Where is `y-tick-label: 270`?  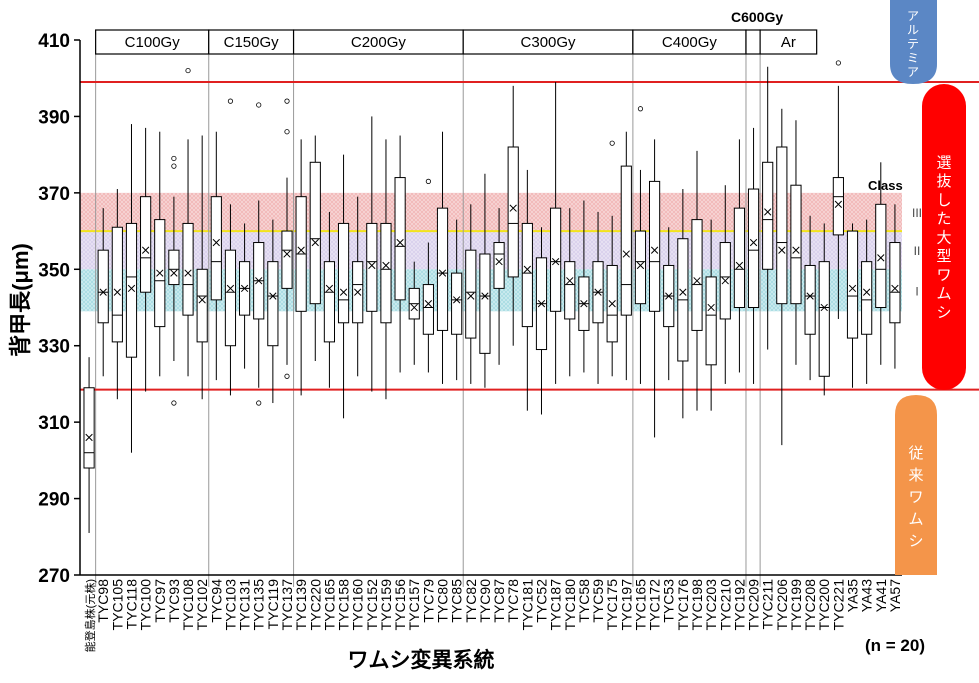
y-tick-label: 270 is located at coordinates (54, 576).